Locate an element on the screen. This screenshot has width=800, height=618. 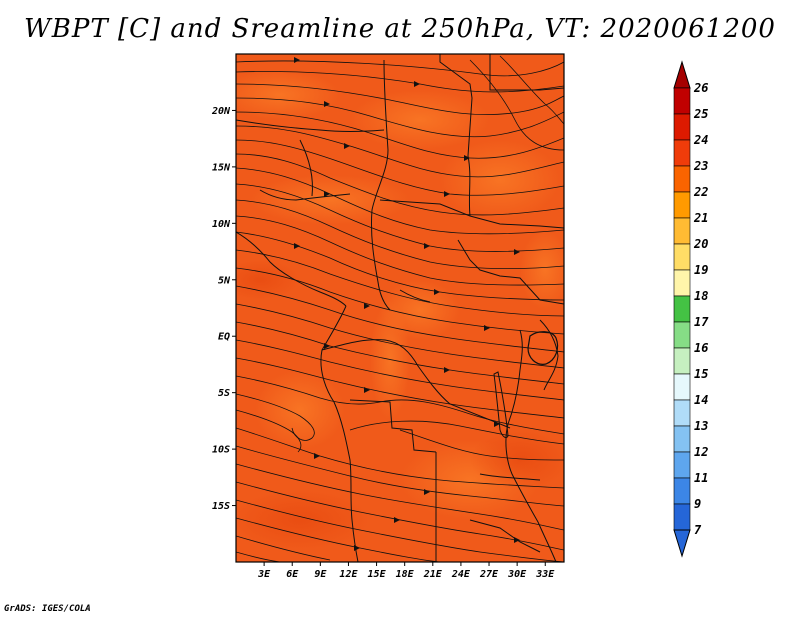
colorbar-label: 15 is located at coordinates (701, 374).